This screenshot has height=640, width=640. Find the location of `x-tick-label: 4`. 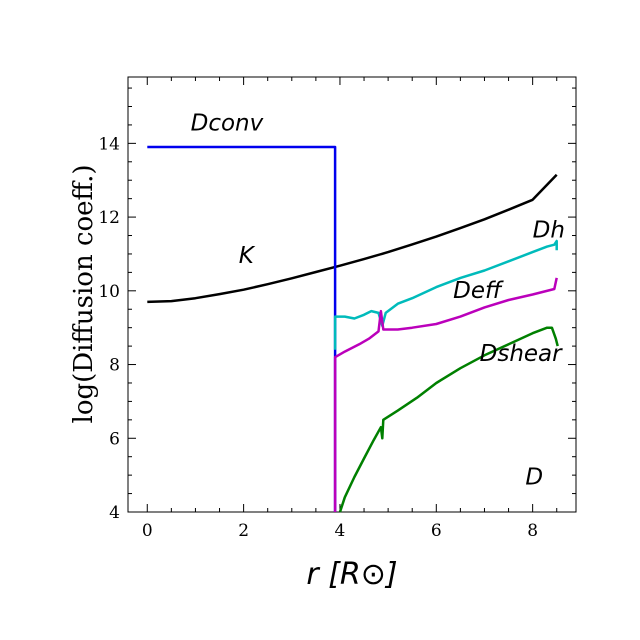

x-tick-label: 4 is located at coordinates (340, 531).